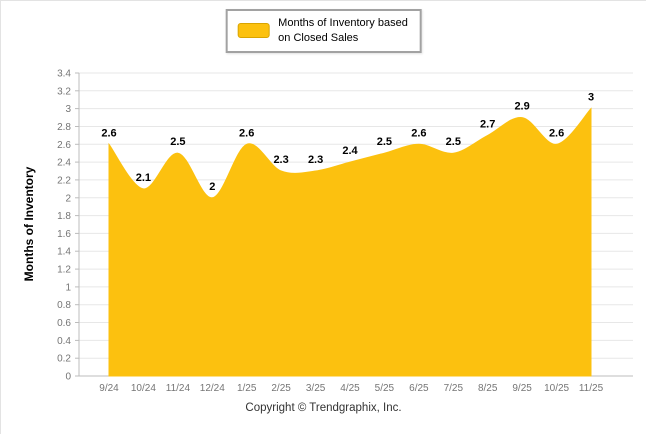  Describe the element at coordinates (247, 388) in the screenshot. I see `svg-text: 1/25` at that location.